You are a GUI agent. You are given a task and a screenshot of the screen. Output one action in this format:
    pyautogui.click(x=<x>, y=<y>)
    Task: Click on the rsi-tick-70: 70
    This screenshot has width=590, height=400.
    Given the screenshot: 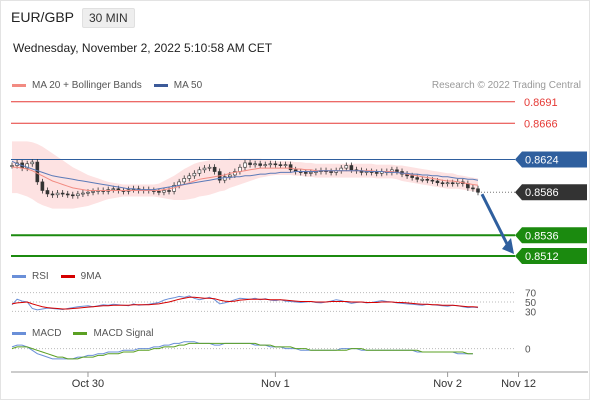 What is the action you would take?
    pyautogui.click(x=531, y=294)
    